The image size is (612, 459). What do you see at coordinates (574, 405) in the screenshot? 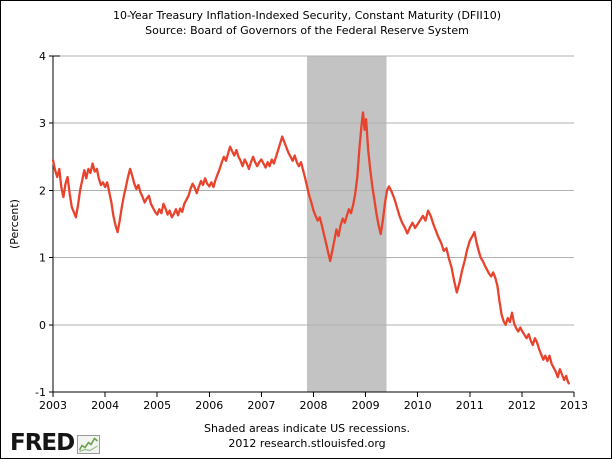
I see `svg-text: 2013` at bounding box center [574, 405].